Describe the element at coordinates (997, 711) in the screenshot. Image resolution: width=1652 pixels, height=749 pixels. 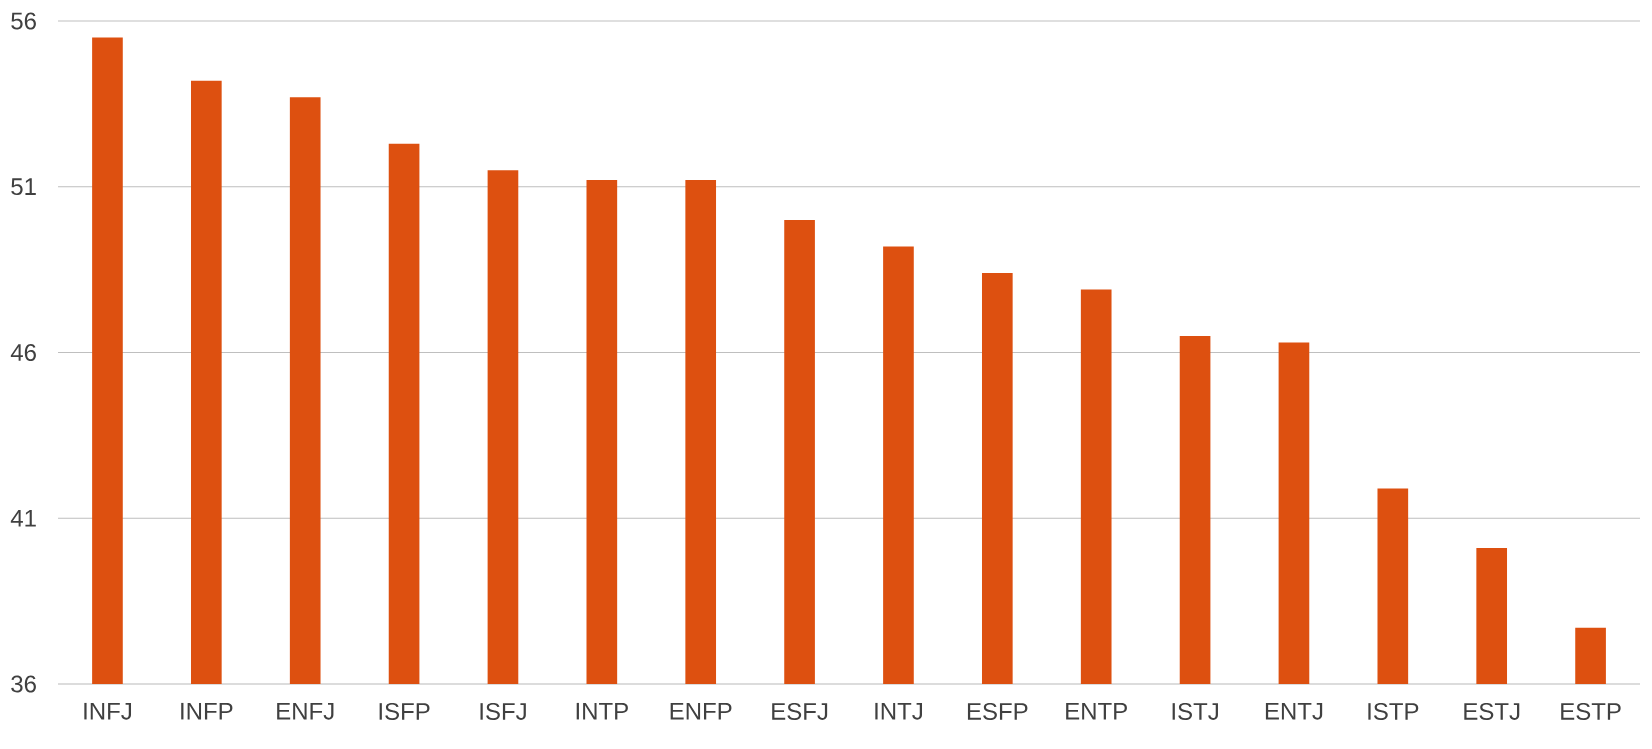
I see `x-tick-label: ESFP` at that location.